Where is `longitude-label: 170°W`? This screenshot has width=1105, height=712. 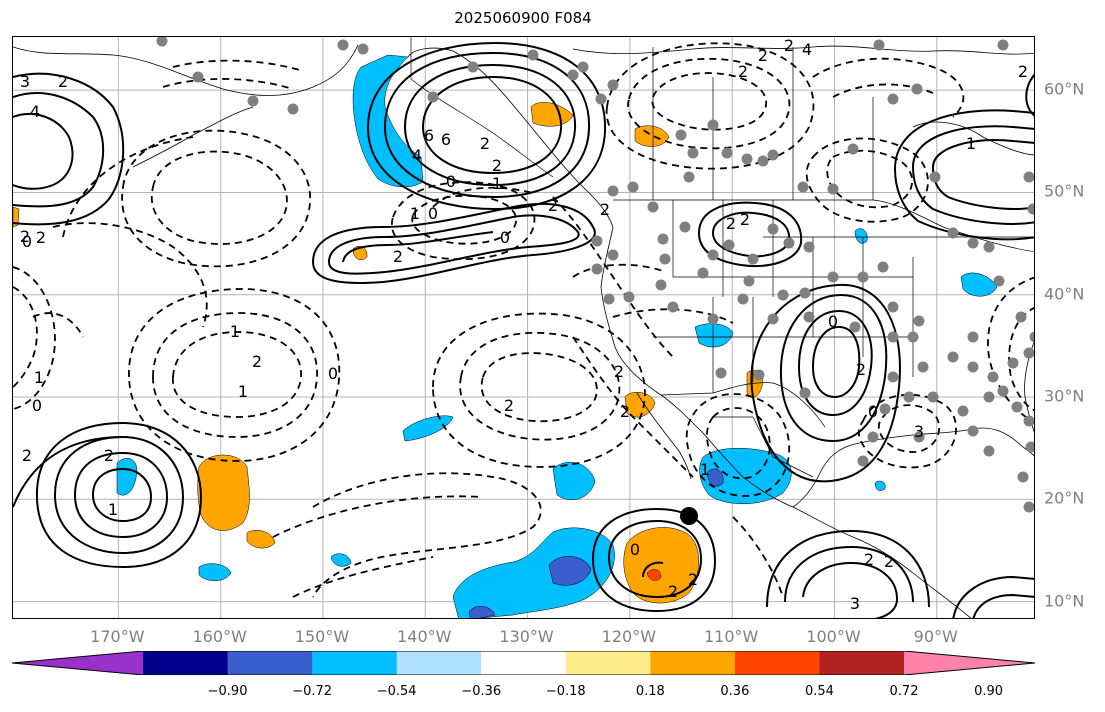
longitude-label: 170°W is located at coordinates (117, 636).